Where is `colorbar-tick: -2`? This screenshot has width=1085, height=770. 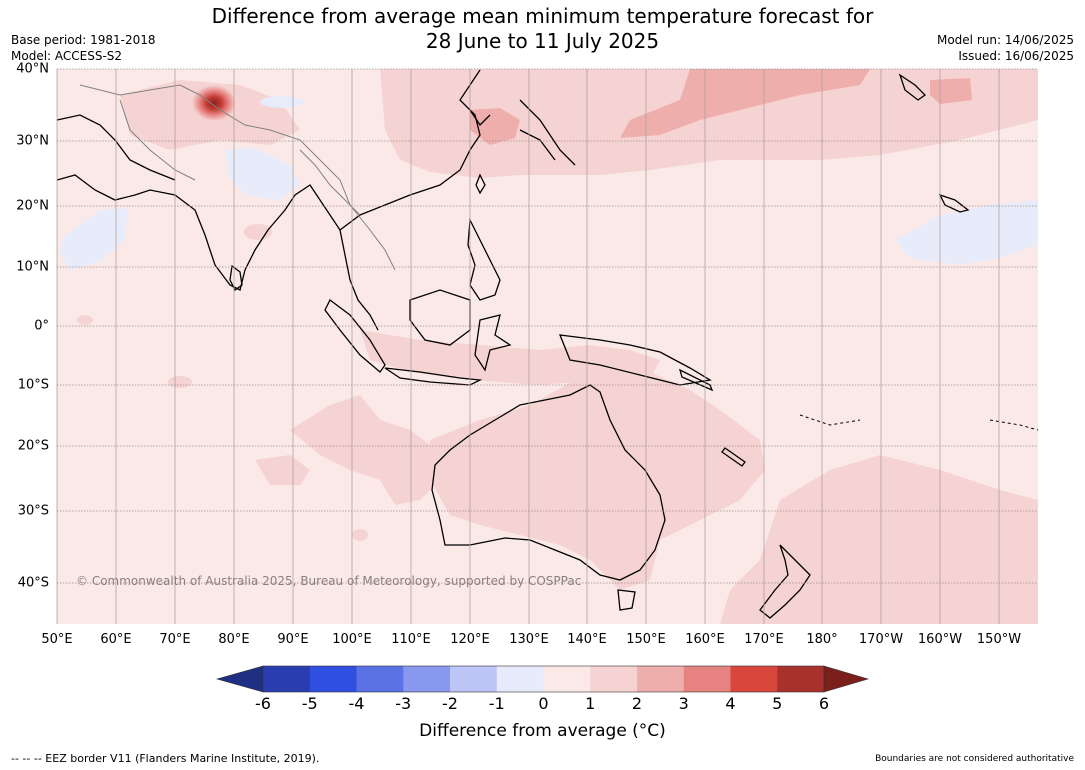 colorbar-tick: -2 is located at coordinates (450, 703).